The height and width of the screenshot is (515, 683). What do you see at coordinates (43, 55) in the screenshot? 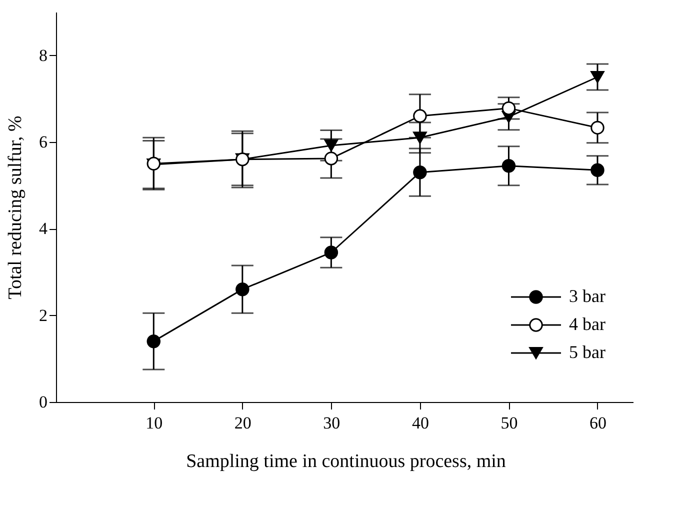
I see `y-tick-label: 8` at bounding box center [43, 55].